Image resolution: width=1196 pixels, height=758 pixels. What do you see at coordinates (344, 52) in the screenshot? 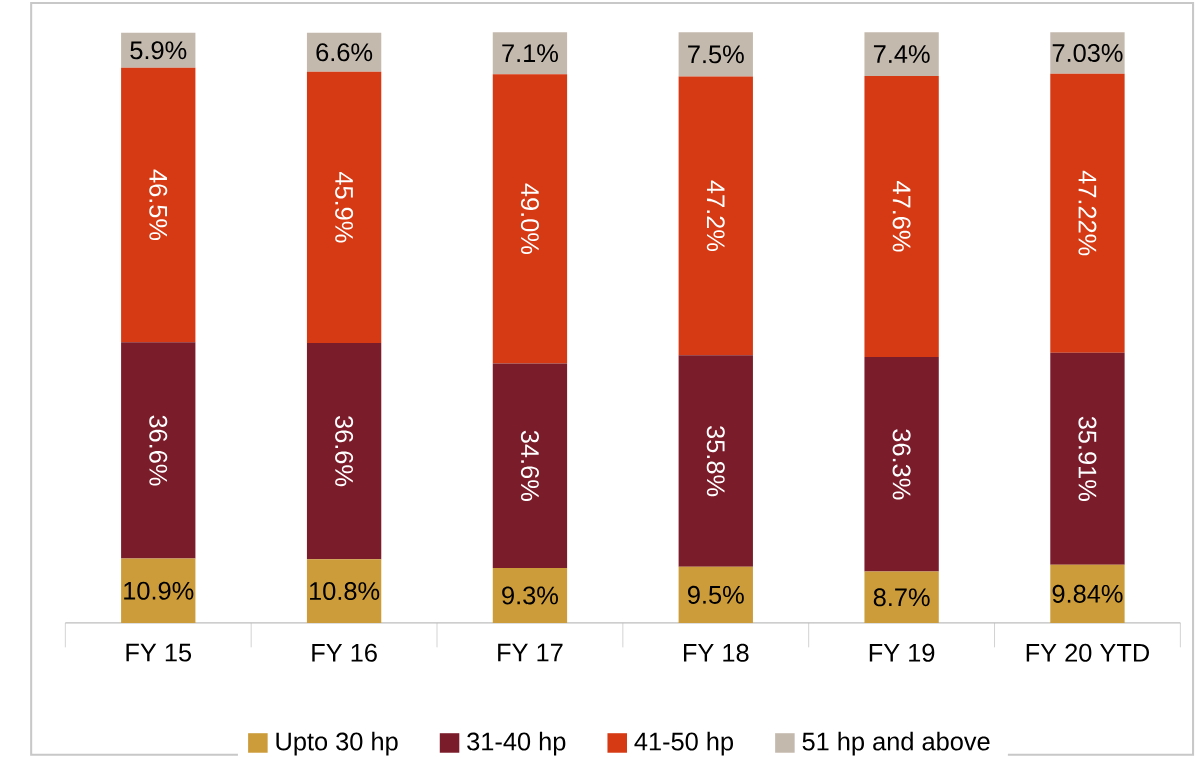
I see `data-label: 6.6%` at bounding box center [344, 52].